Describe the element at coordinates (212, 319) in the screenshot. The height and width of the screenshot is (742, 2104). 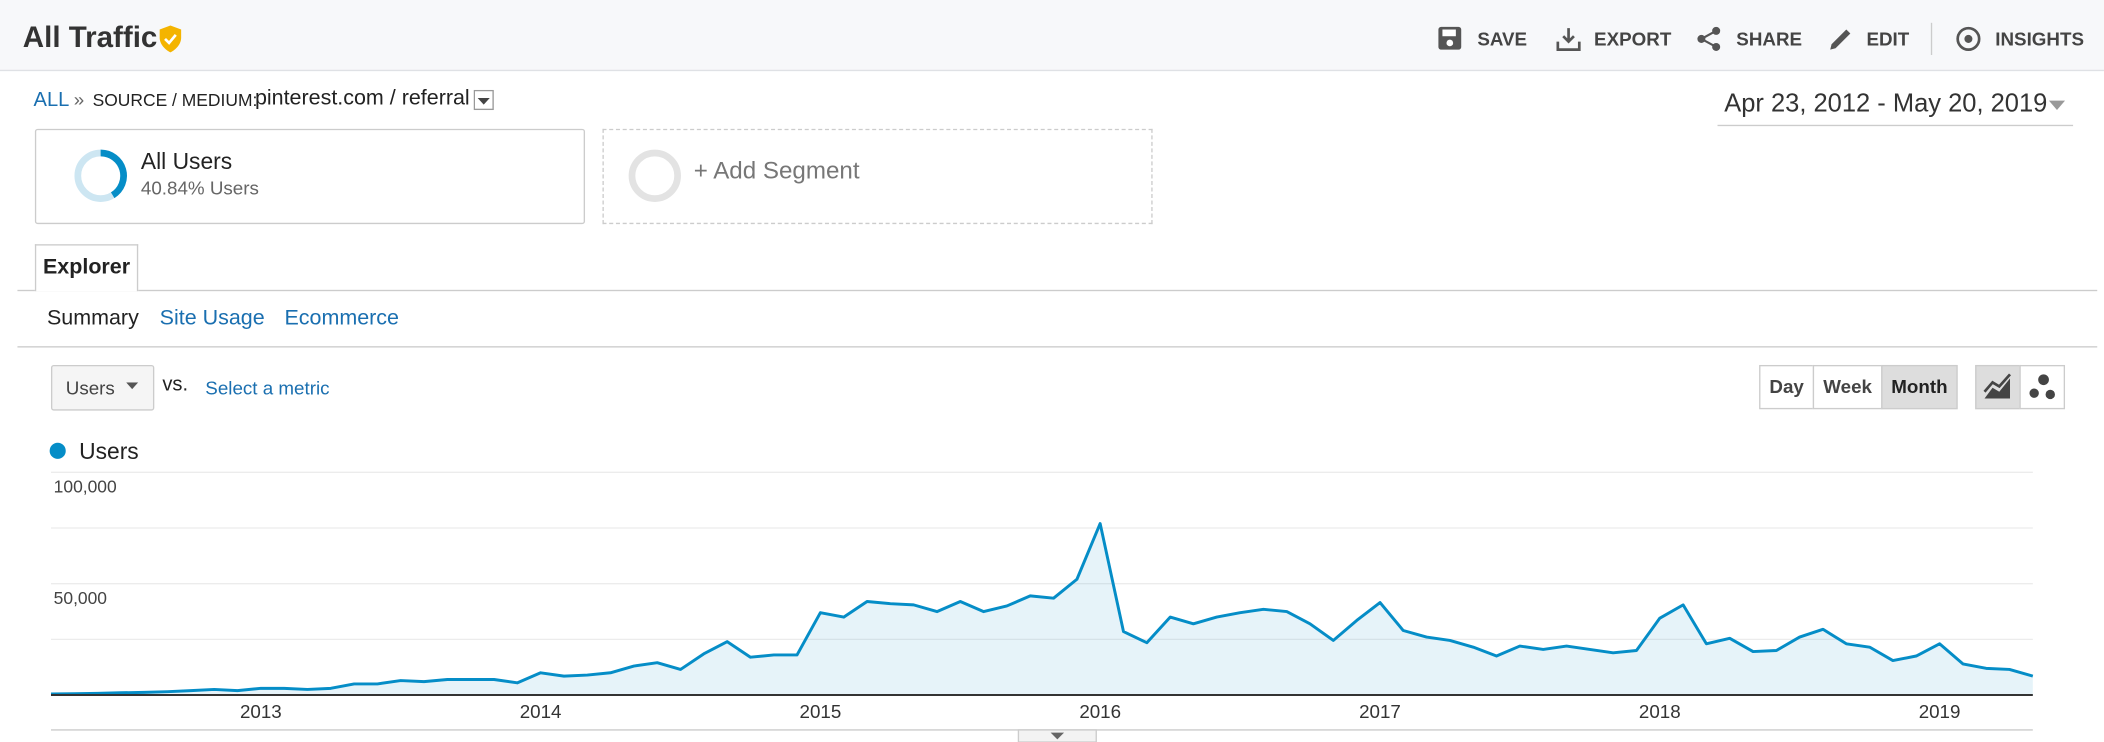
I see `subtab: Site Usage` at that location.